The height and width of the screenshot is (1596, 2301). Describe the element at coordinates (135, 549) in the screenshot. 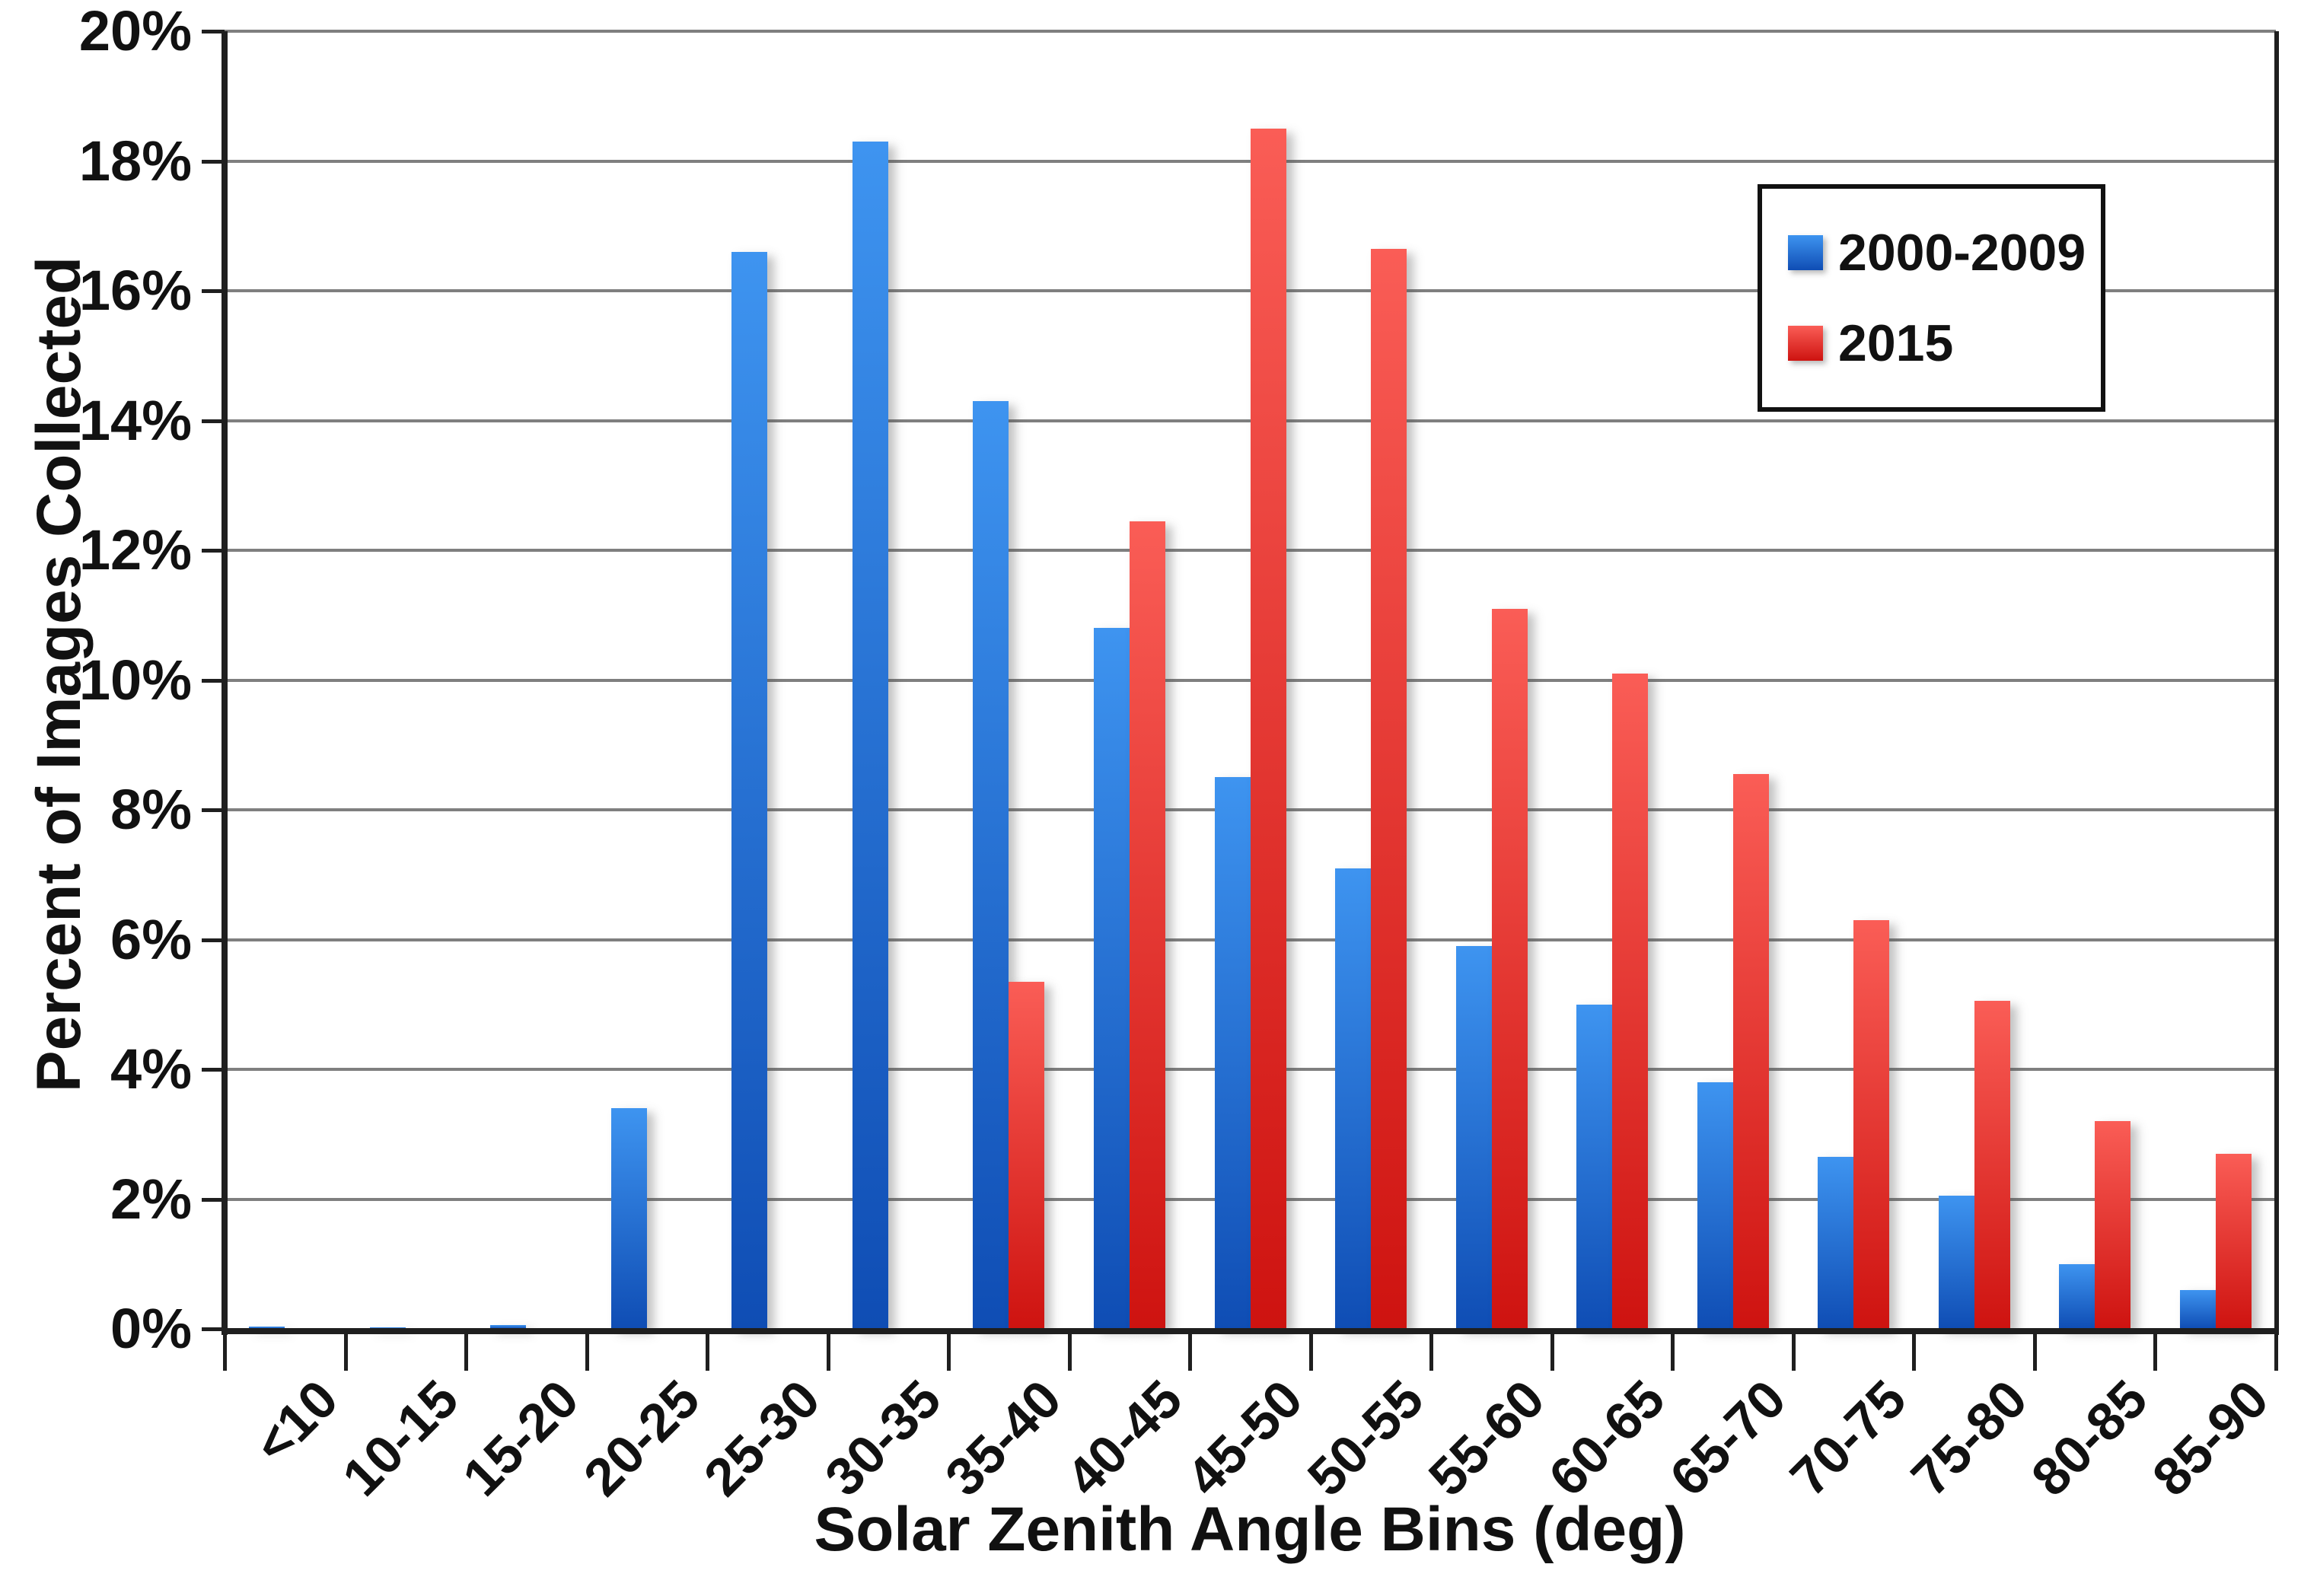

I see `y-tick-label: 12%` at that location.